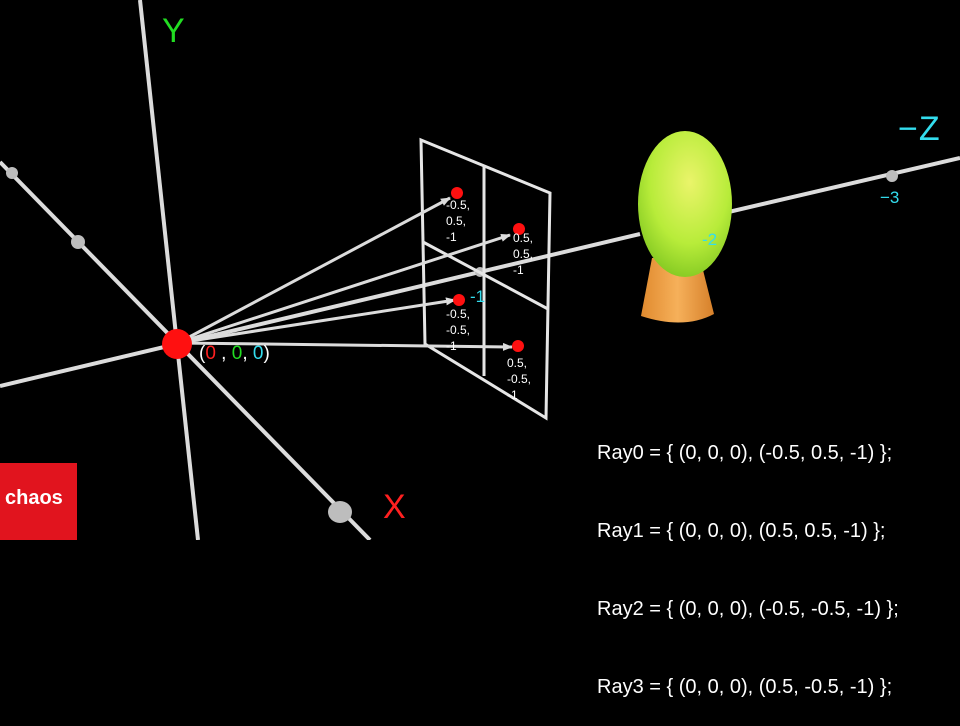  I want to click on x-axis-label: X, so click(394, 507).